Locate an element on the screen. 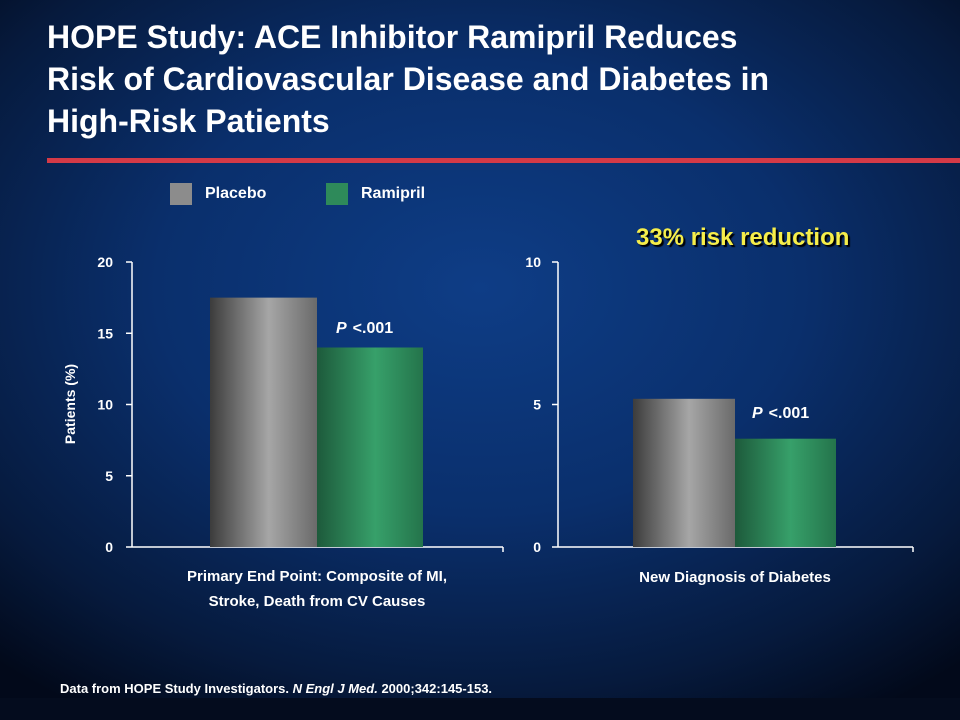 The width and height of the screenshot is (960, 720). y-axis-title-chart-1: Patients (%) is located at coordinates (70, 404).